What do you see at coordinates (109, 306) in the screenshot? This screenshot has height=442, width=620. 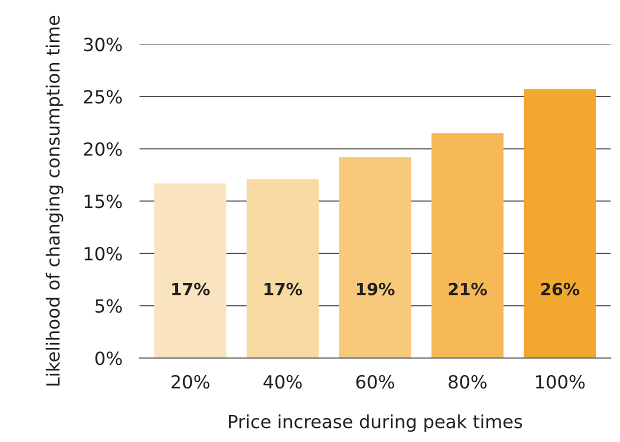 I see `y-tick-label: 5%` at bounding box center [109, 306].